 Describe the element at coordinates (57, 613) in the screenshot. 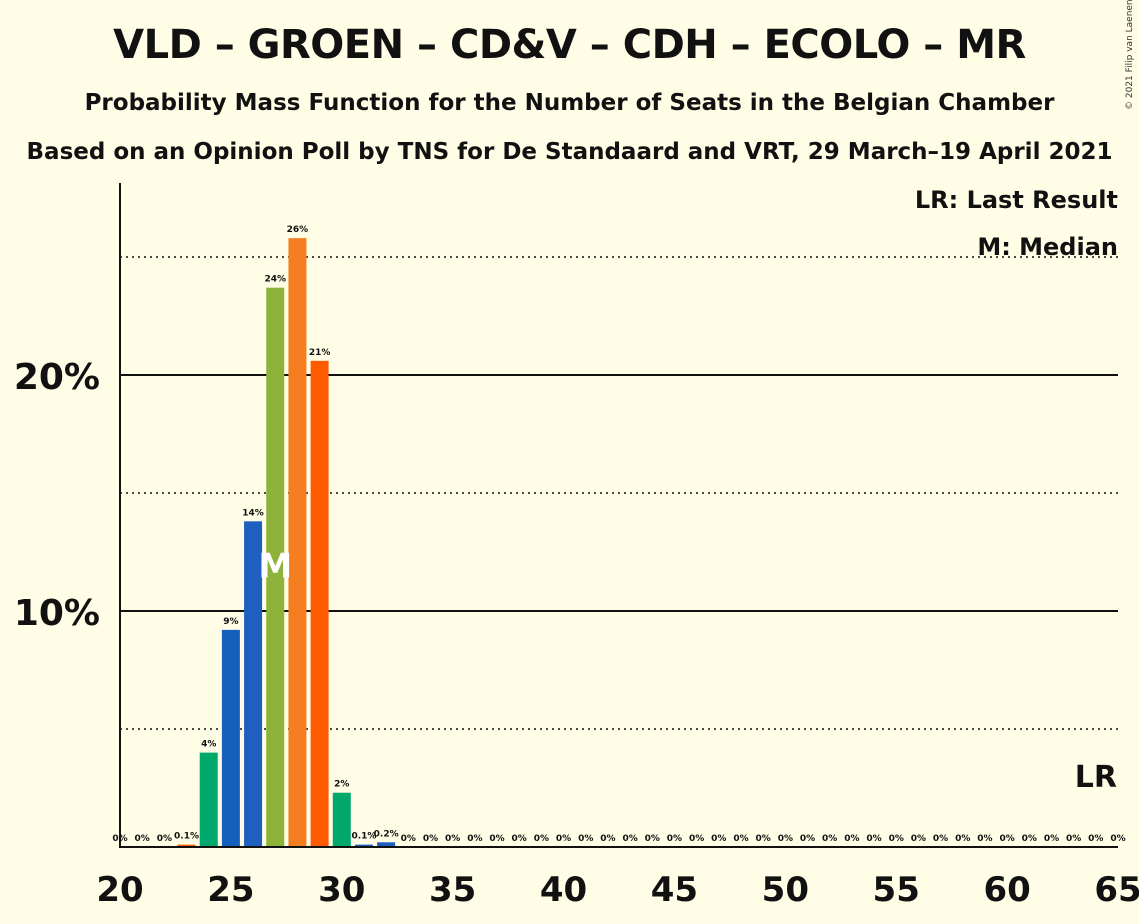

I see `y-tick-label: 10%` at that location.